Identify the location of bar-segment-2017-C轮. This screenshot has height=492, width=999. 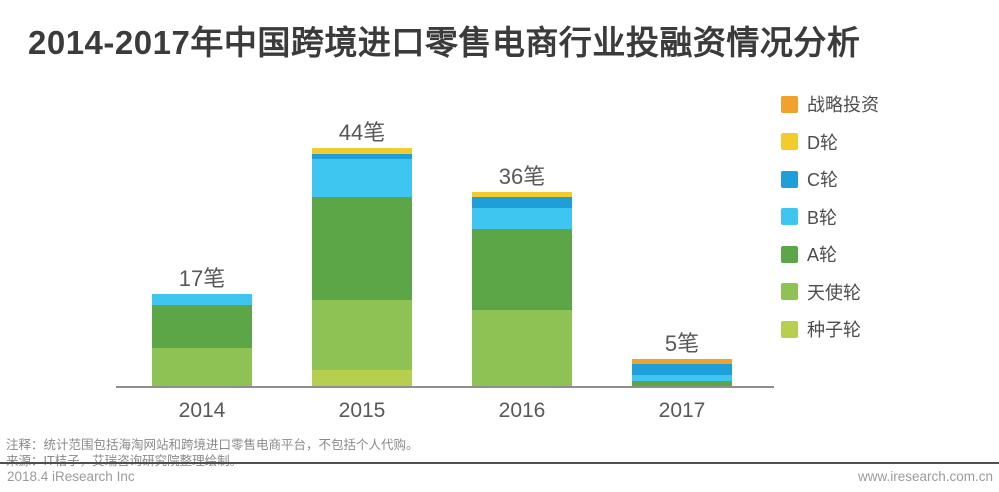
(682, 370).